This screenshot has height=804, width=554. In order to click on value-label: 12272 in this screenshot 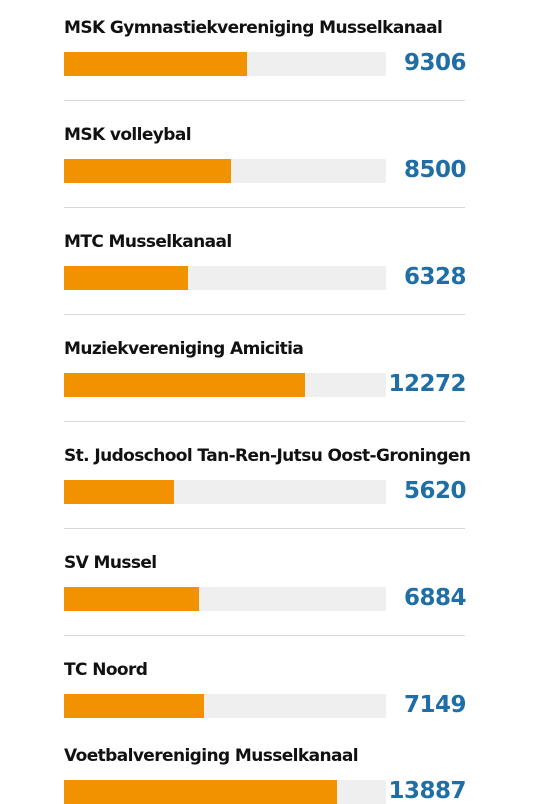, I will do `click(427, 384)`.